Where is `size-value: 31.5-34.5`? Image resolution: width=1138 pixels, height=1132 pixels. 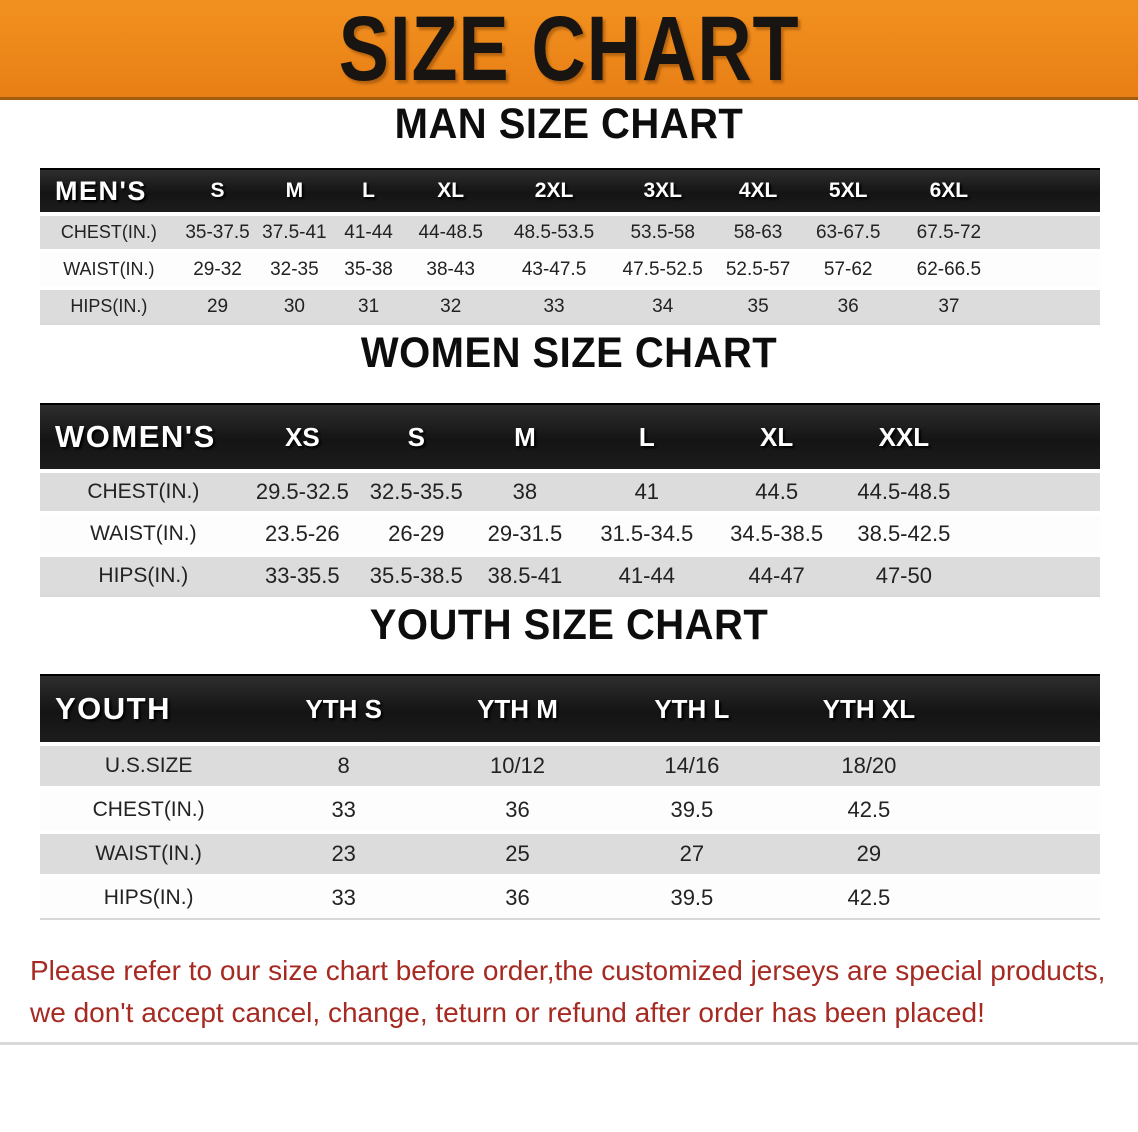 size-value: 31.5-34.5 is located at coordinates (647, 534).